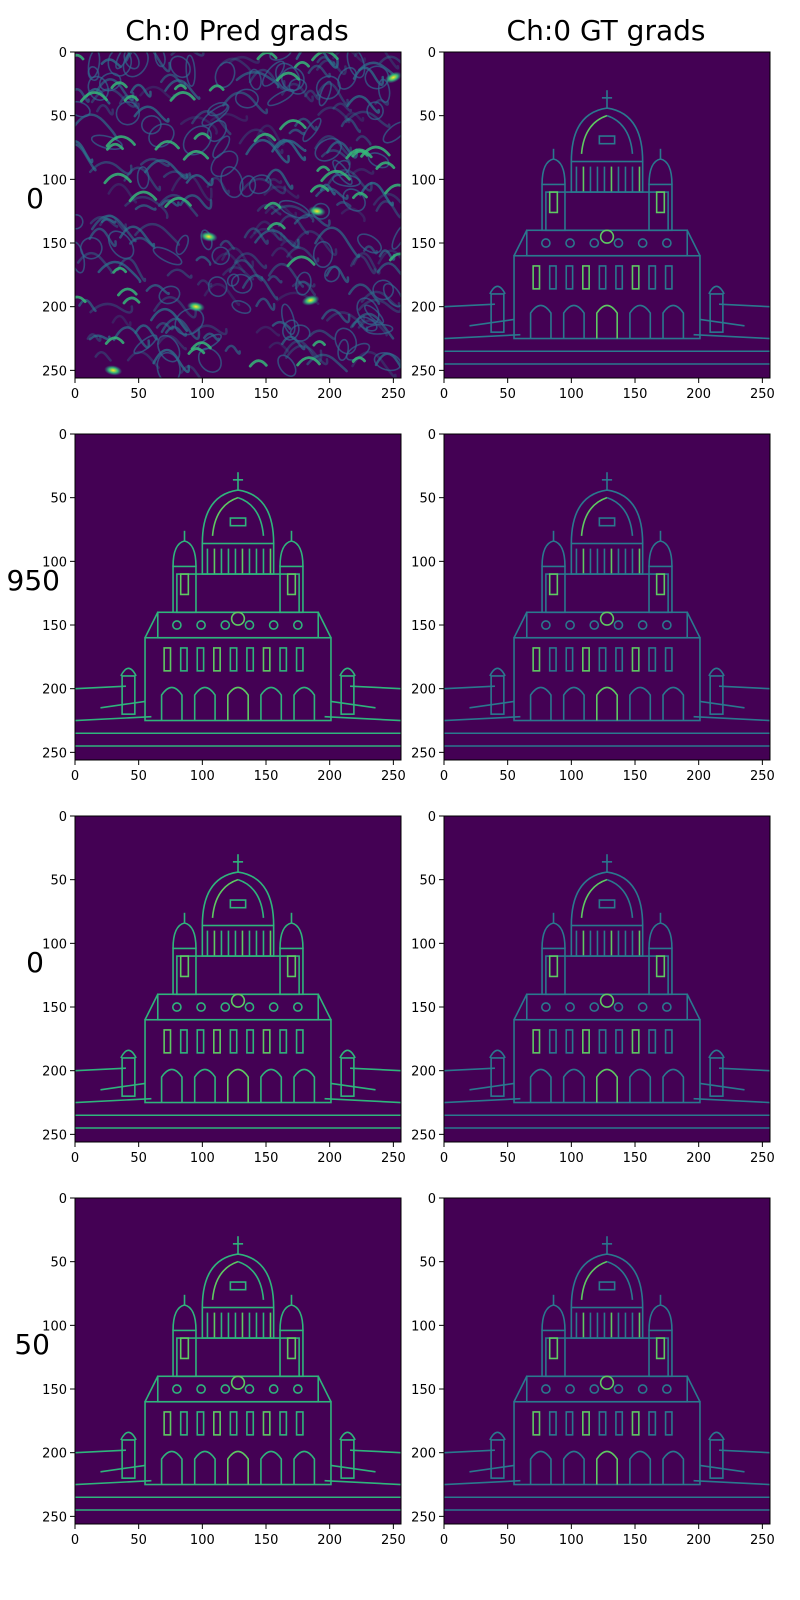 This screenshot has width=800, height=1600. I want to click on y-tick-label: 0, so click(432, 817).